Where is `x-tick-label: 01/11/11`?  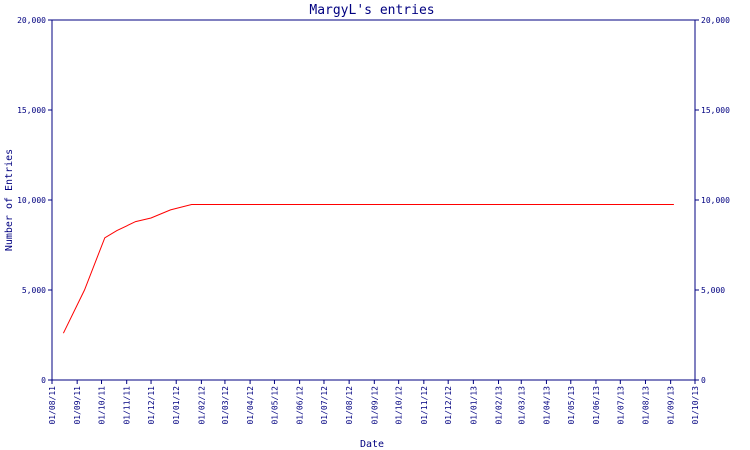 x-tick-label: 01/11/11 is located at coordinates (127, 405).